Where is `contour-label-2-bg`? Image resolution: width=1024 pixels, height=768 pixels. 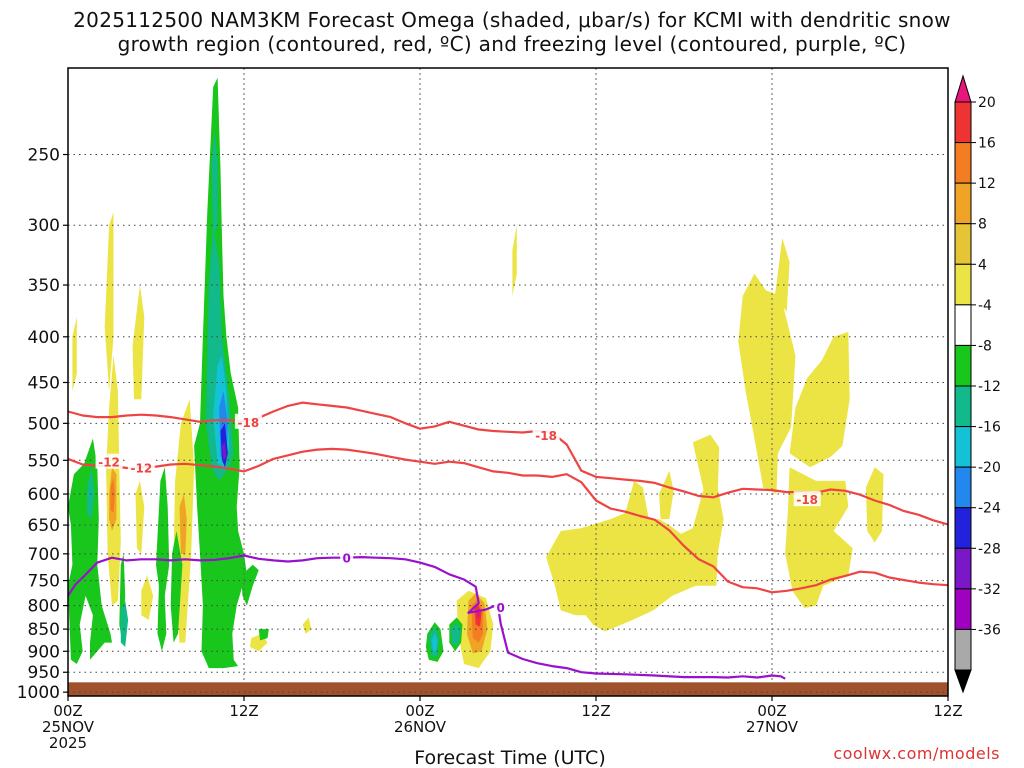
contour-label-2-bg is located at coordinates (347, 557).